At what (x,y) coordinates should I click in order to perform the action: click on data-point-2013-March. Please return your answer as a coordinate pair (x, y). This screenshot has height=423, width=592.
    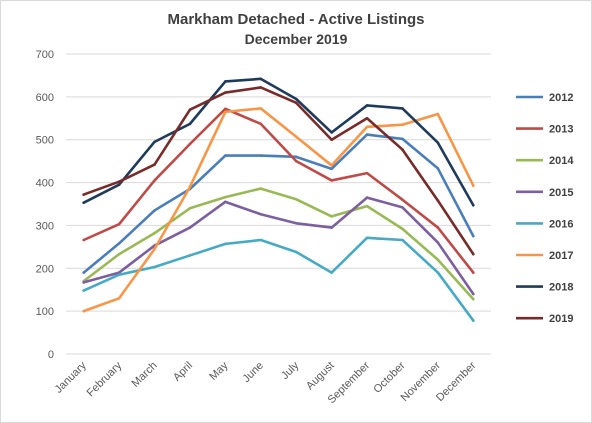
    Looking at the image, I should click on (154, 180).